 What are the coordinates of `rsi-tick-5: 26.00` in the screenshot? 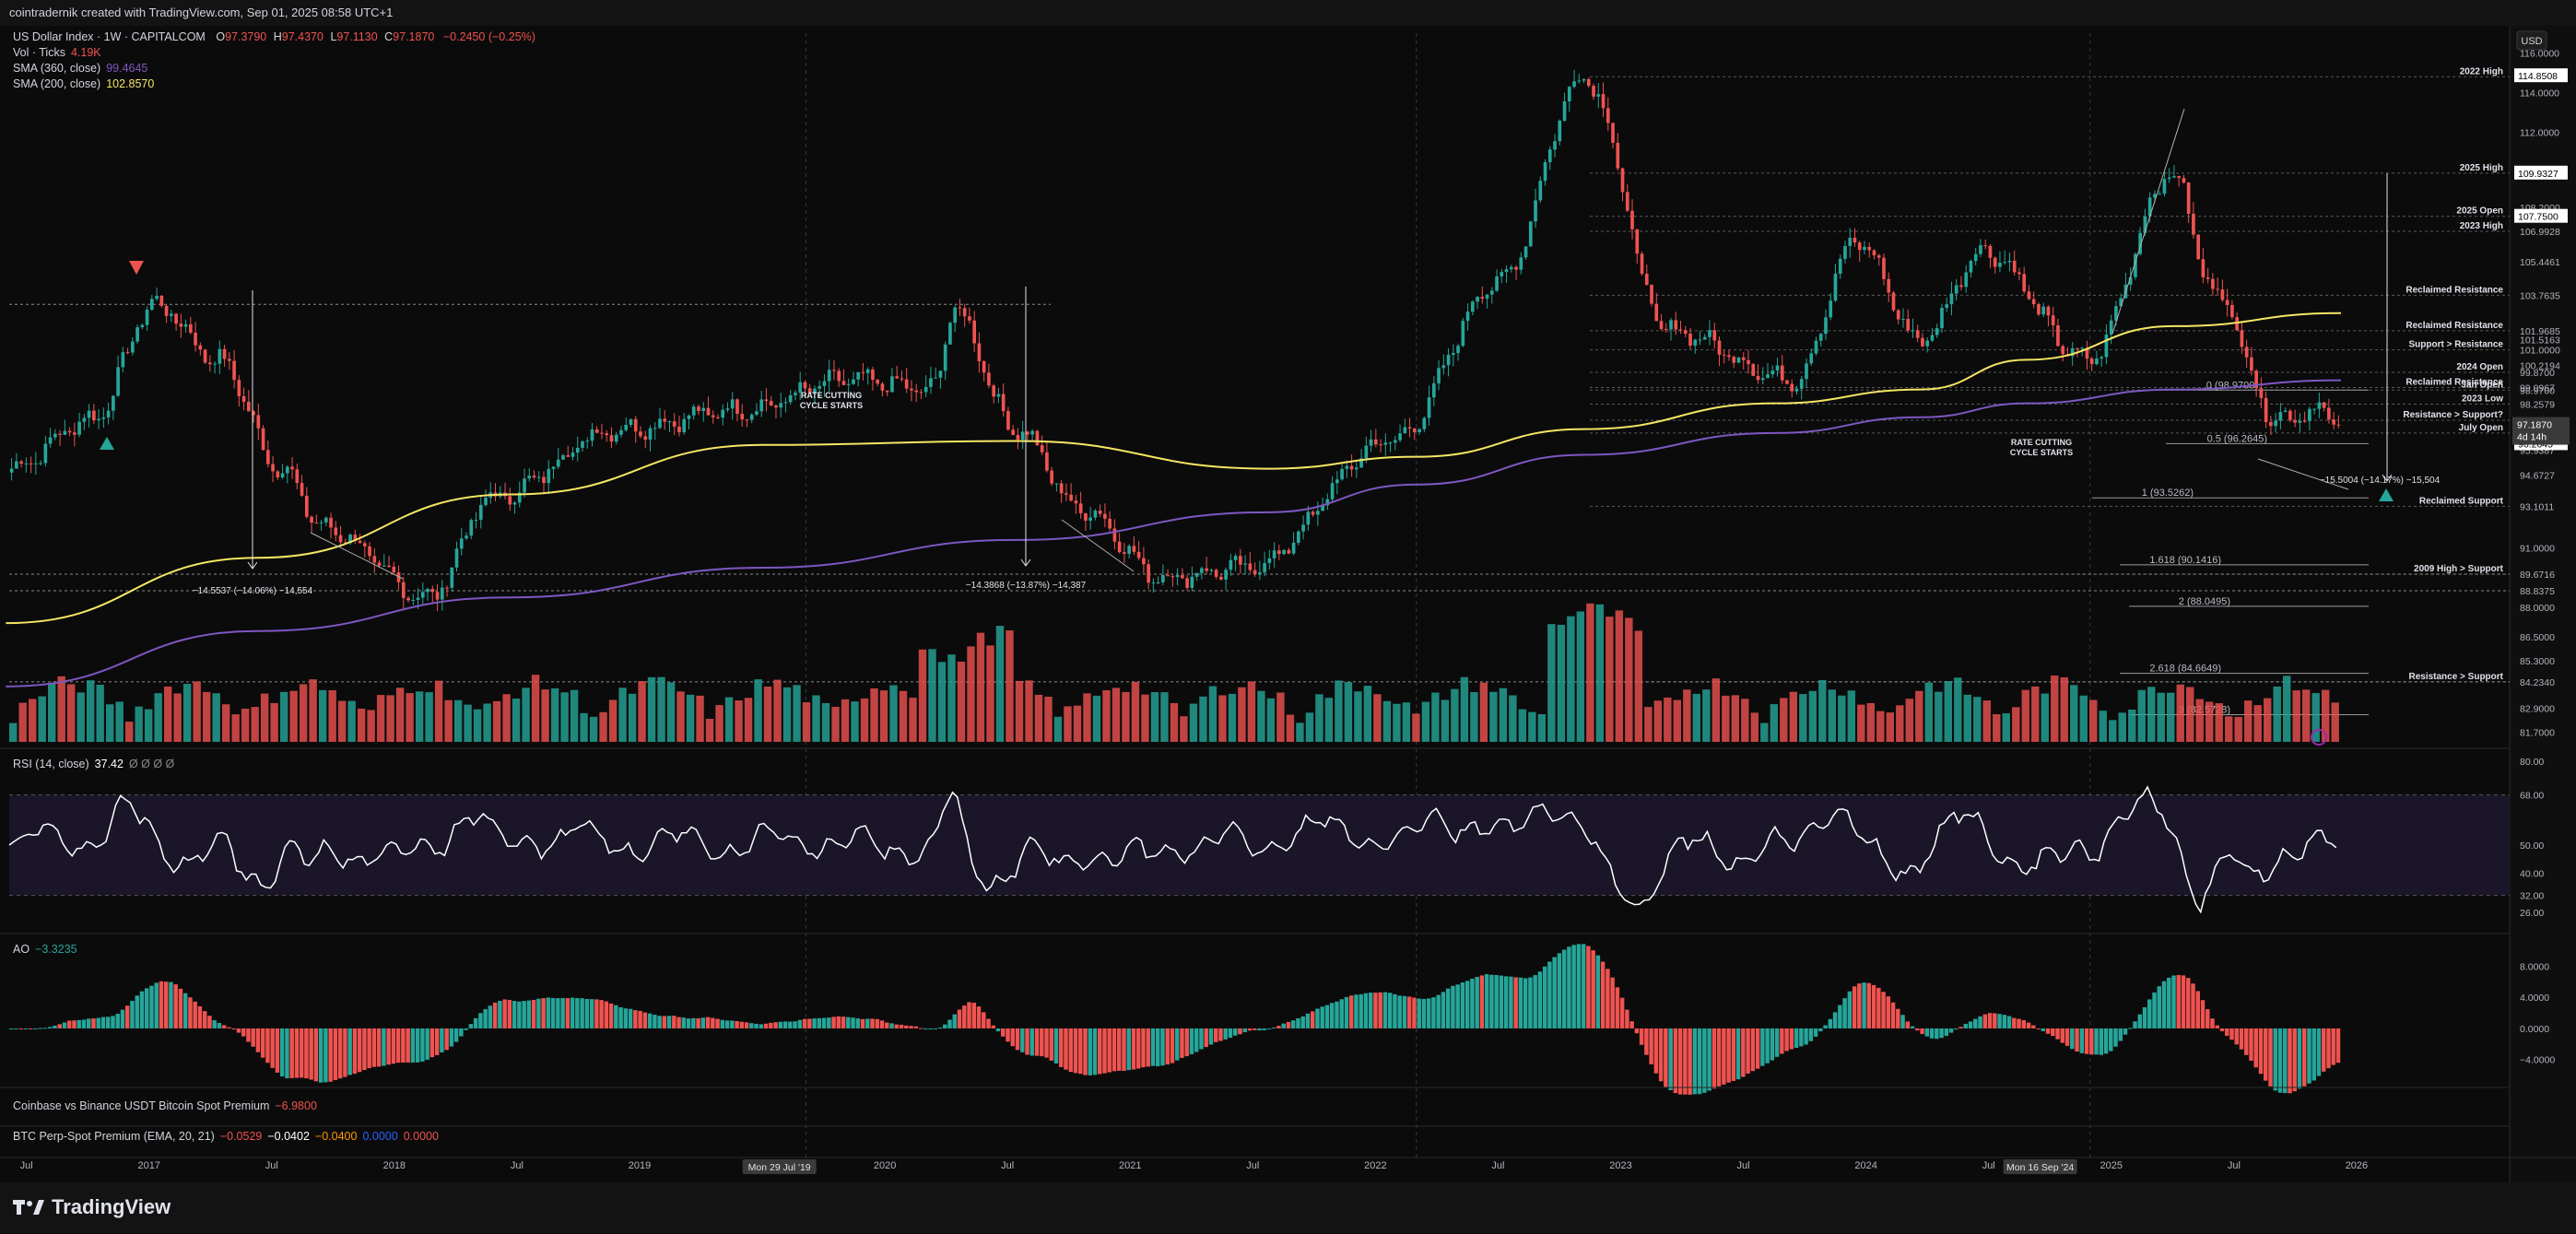 It's located at (2532, 913).